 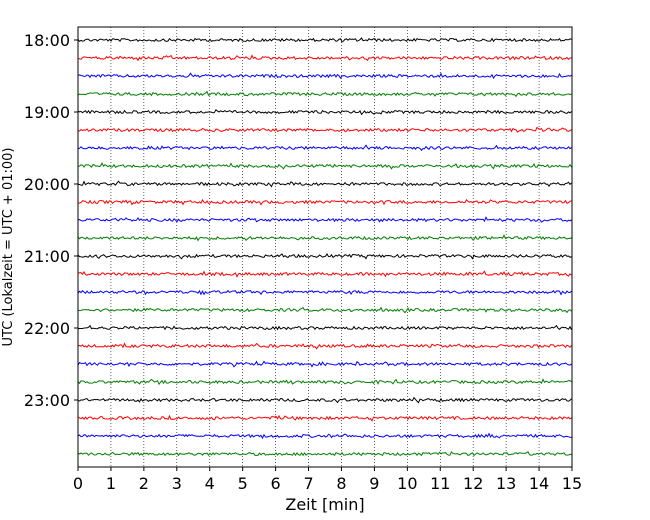 What do you see at coordinates (47, 400) in the screenshot?
I see `y-tick-label: 23:00` at bounding box center [47, 400].